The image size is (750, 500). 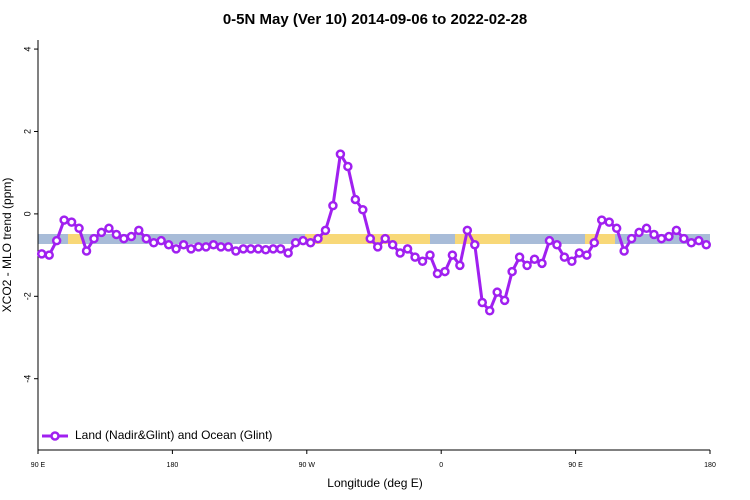 What do you see at coordinates (27, 379) in the screenshot?
I see `y-tick-label: -4` at bounding box center [27, 379].